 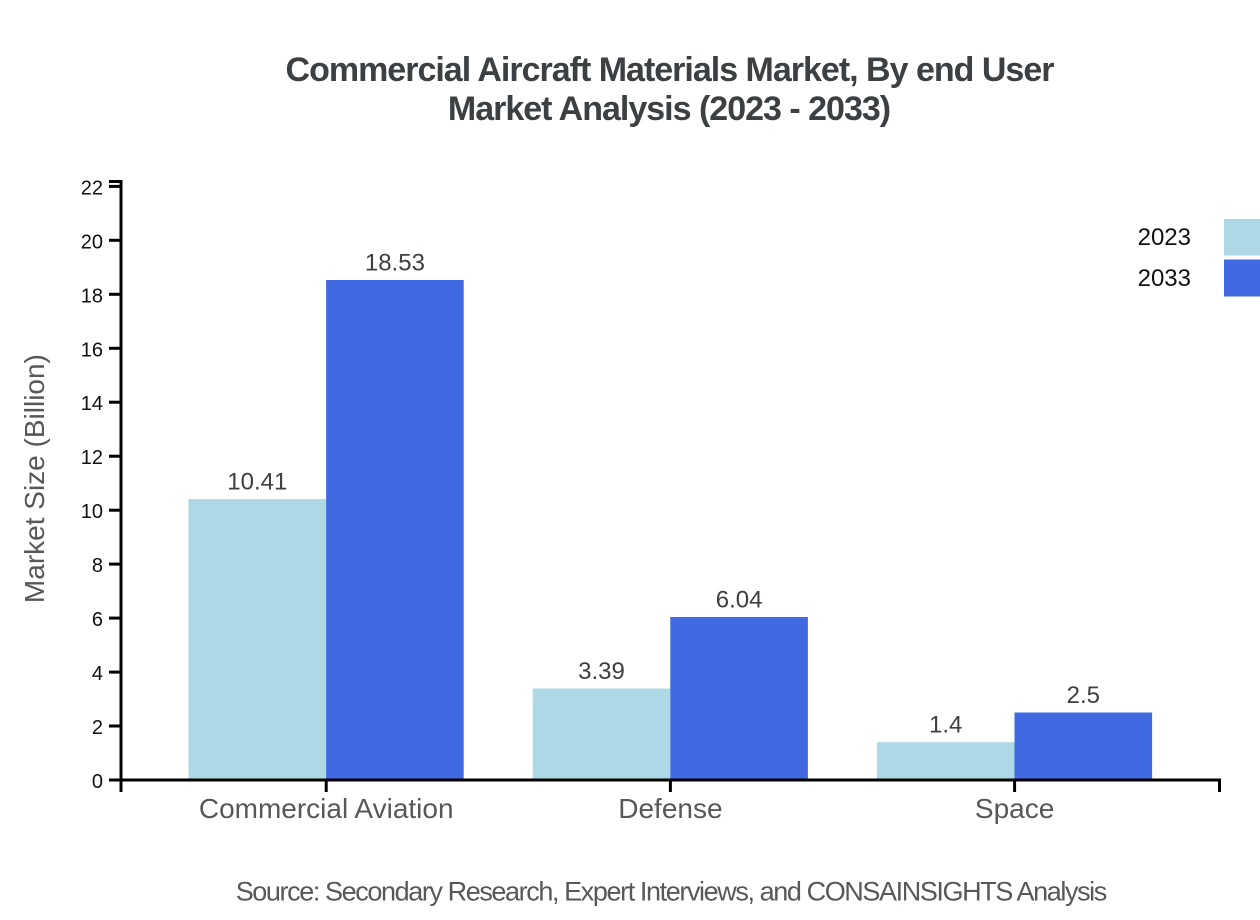 I want to click on svg-text: 2, so click(x=97, y=728).